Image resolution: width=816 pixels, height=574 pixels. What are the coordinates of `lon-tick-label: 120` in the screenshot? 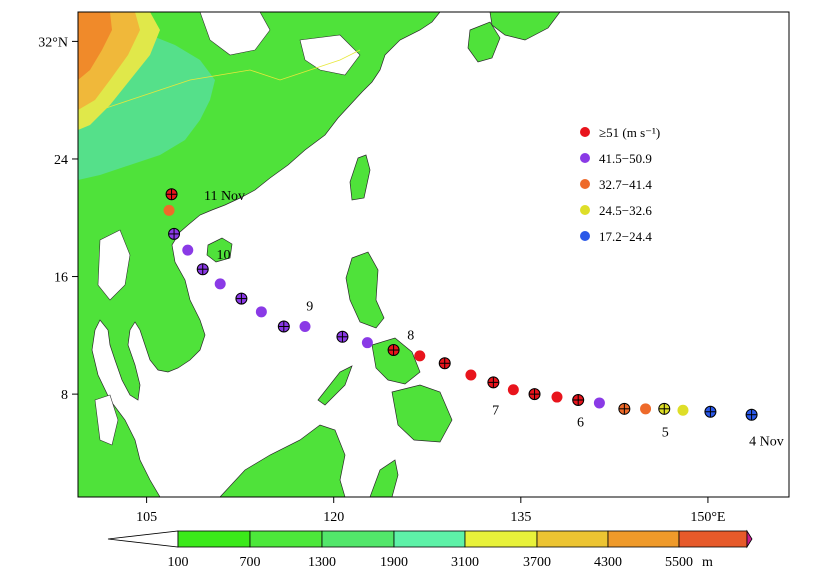 It's located at (333, 517).